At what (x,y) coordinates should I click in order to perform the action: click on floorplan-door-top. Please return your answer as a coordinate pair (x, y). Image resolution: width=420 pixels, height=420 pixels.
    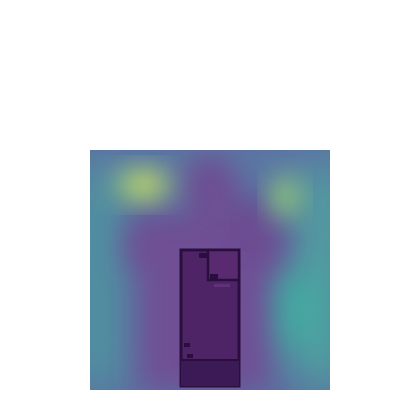
    Looking at the image, I should click on (203, 255).